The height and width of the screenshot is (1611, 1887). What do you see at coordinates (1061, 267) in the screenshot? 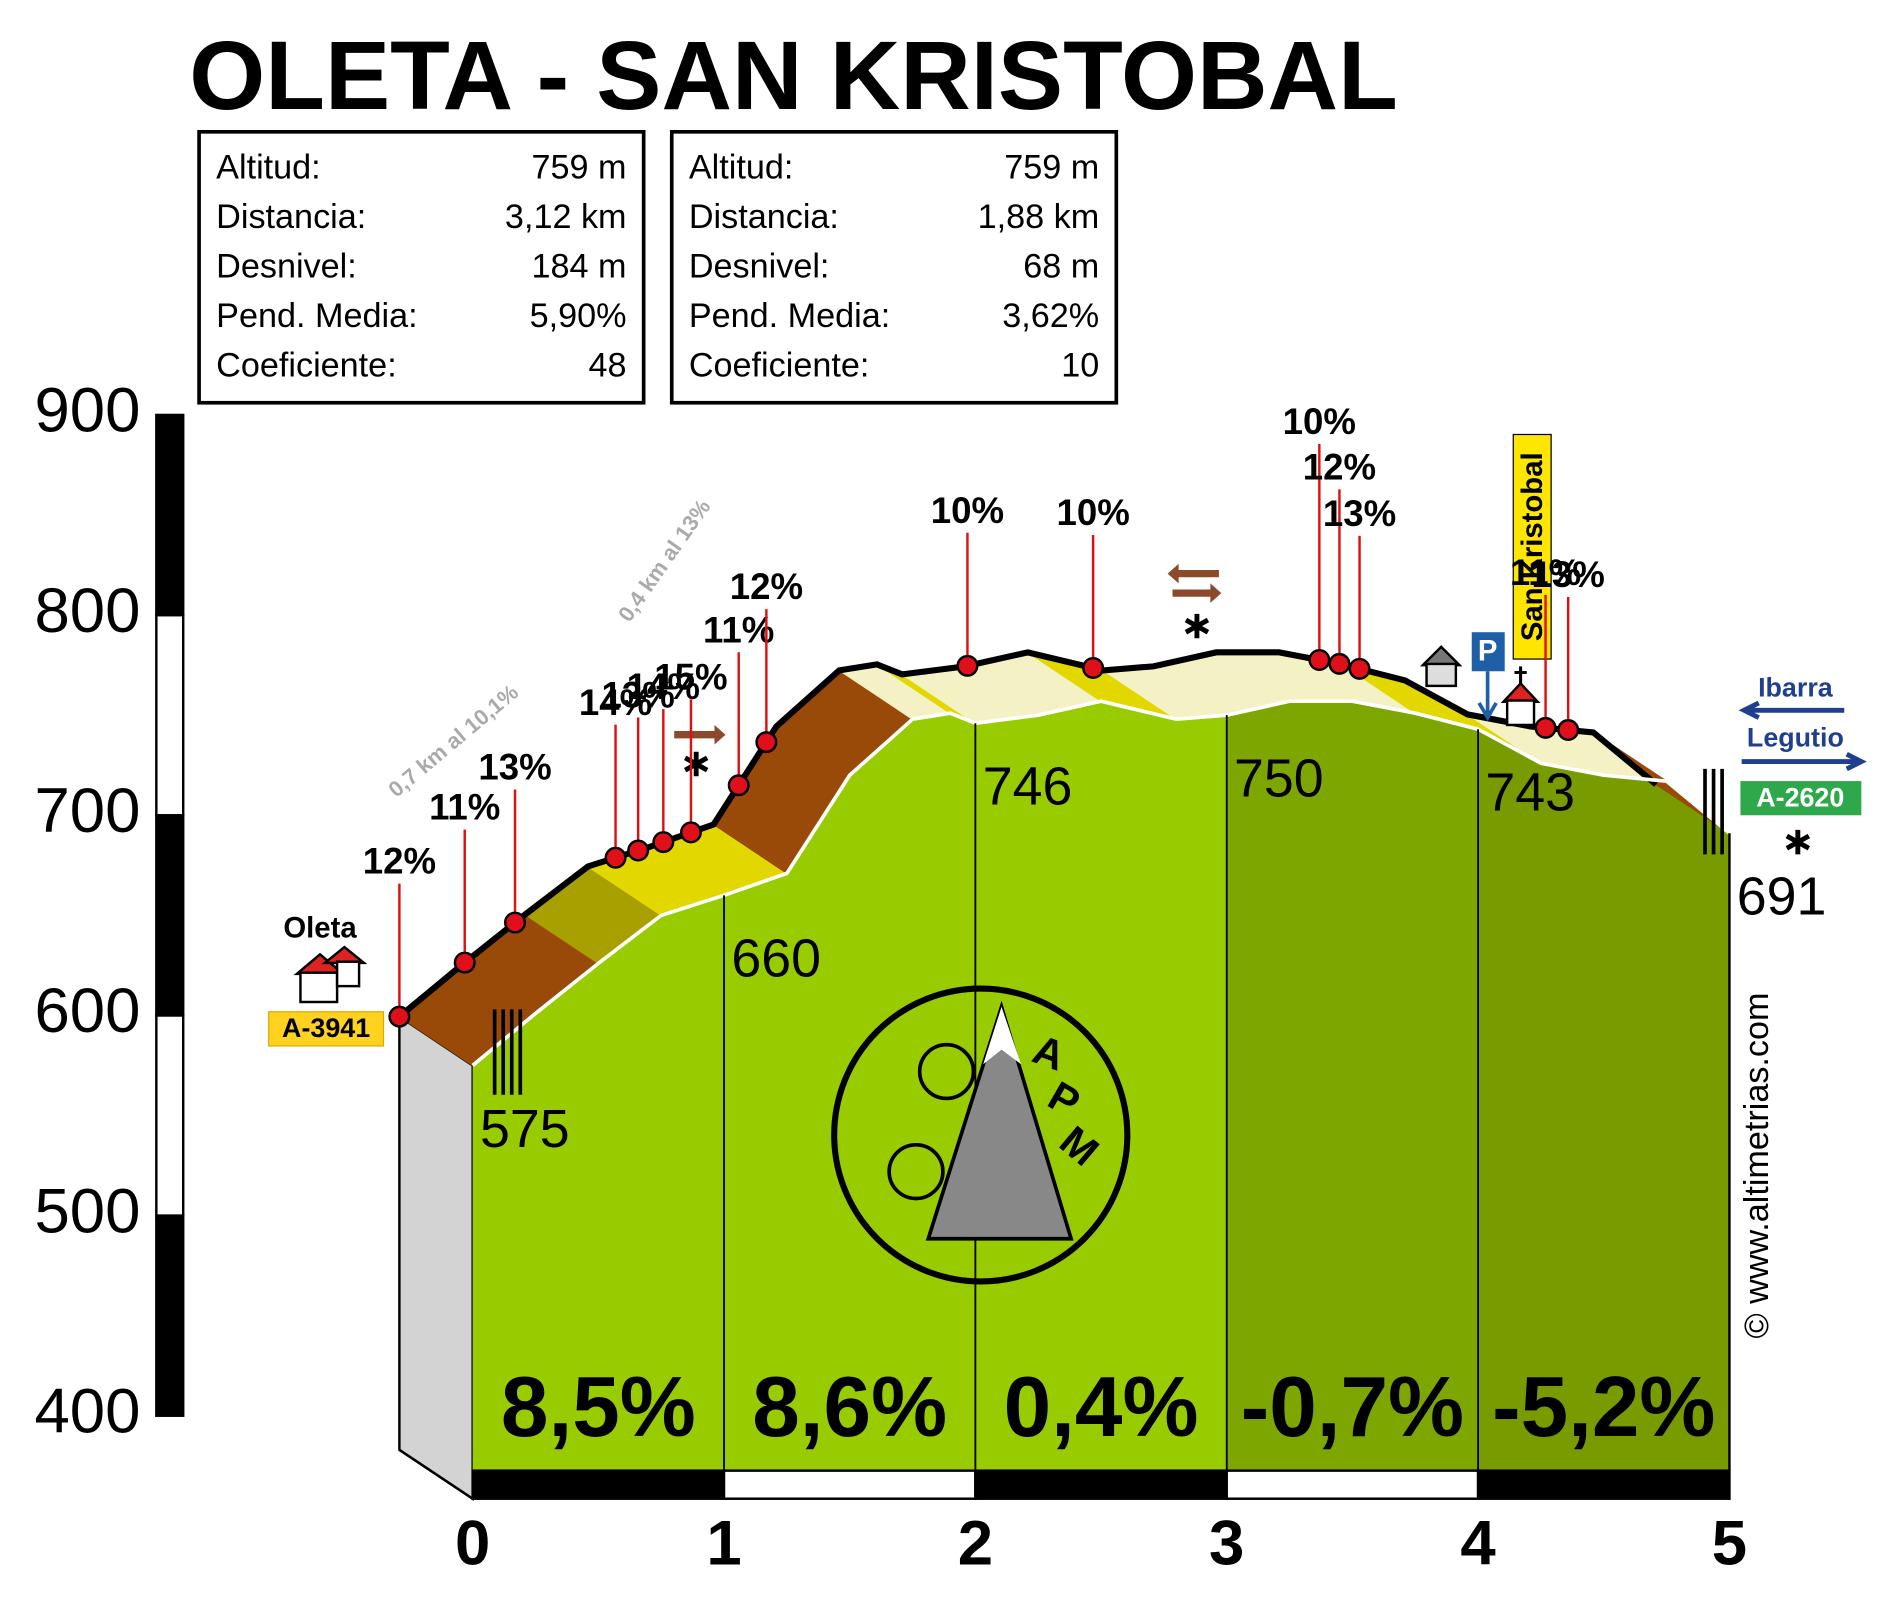
I see `info-value: 68 m` at bounding box center [1061, 267].